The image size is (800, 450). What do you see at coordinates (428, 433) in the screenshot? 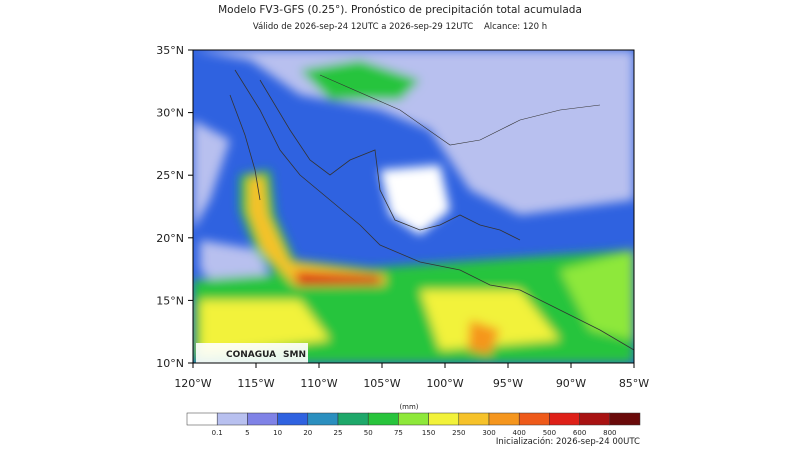
I see `colorbar-label: 150` at bounding box center [428, 433].